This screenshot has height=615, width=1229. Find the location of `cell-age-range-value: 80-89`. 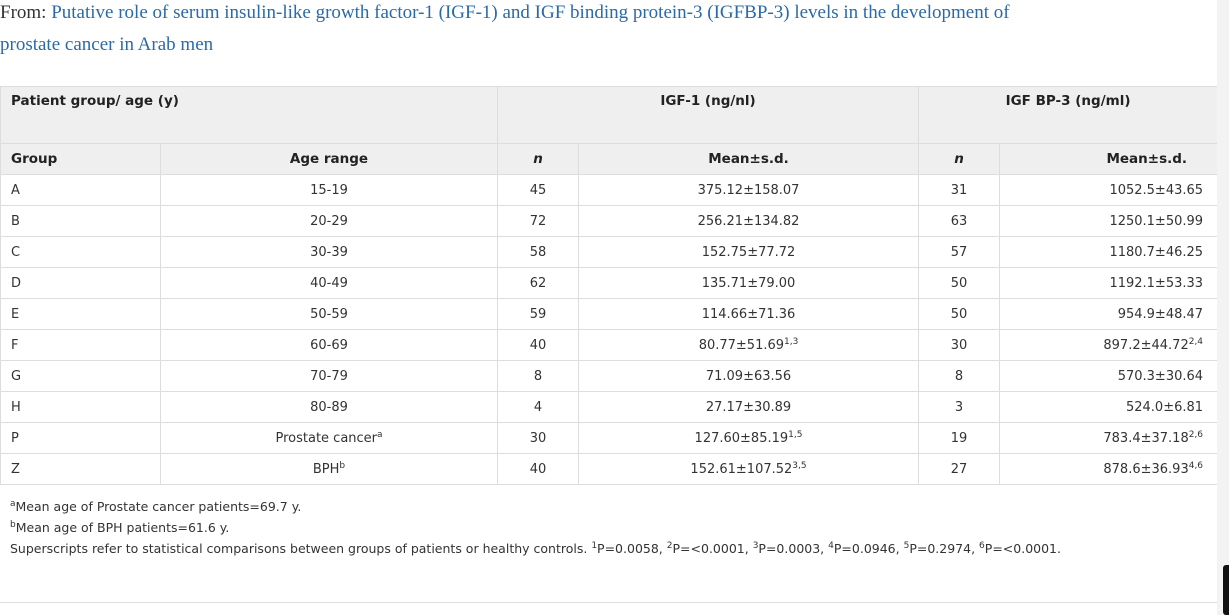

cell-age-range-value: 80-89 is located at coordinates (329, 407).